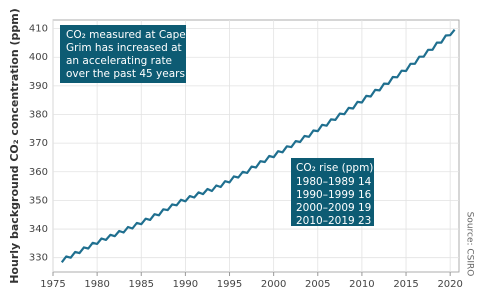 This screenshot has width=483, height=294. Describe the element at coordinates (38, 172) in the screenshot. I see `y-tick-label: 360` at that location.